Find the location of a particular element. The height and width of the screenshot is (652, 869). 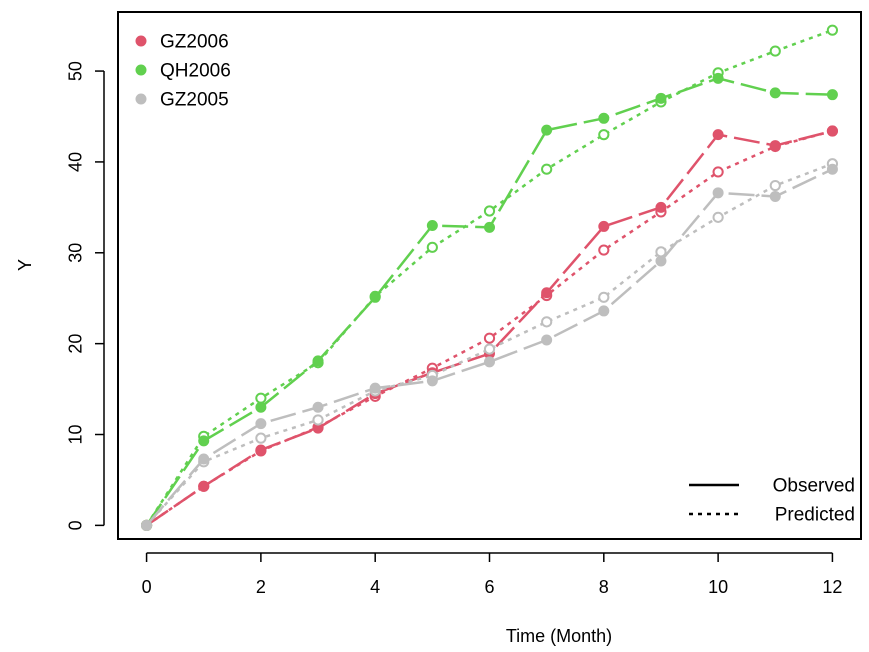

y-tick-label: 10 is located at coordinates (75, 434).